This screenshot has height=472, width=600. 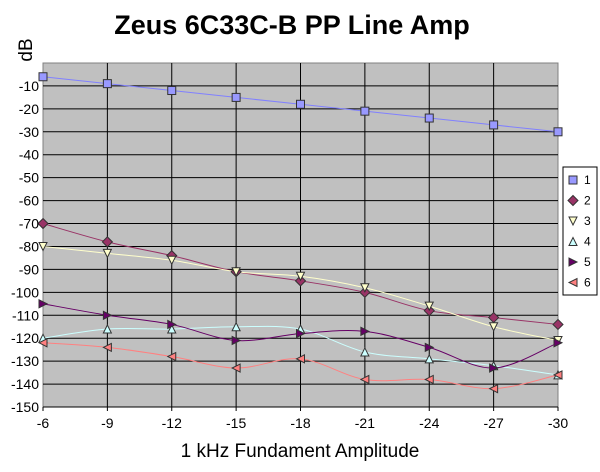 I want to click on x-tick-label: -30, so click(x=558, y=423).